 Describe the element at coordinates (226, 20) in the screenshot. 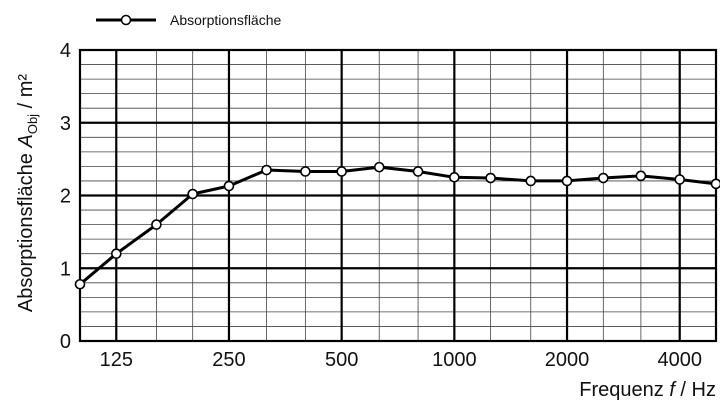

I see `legend-label: Absorptionsfläche` at that location.